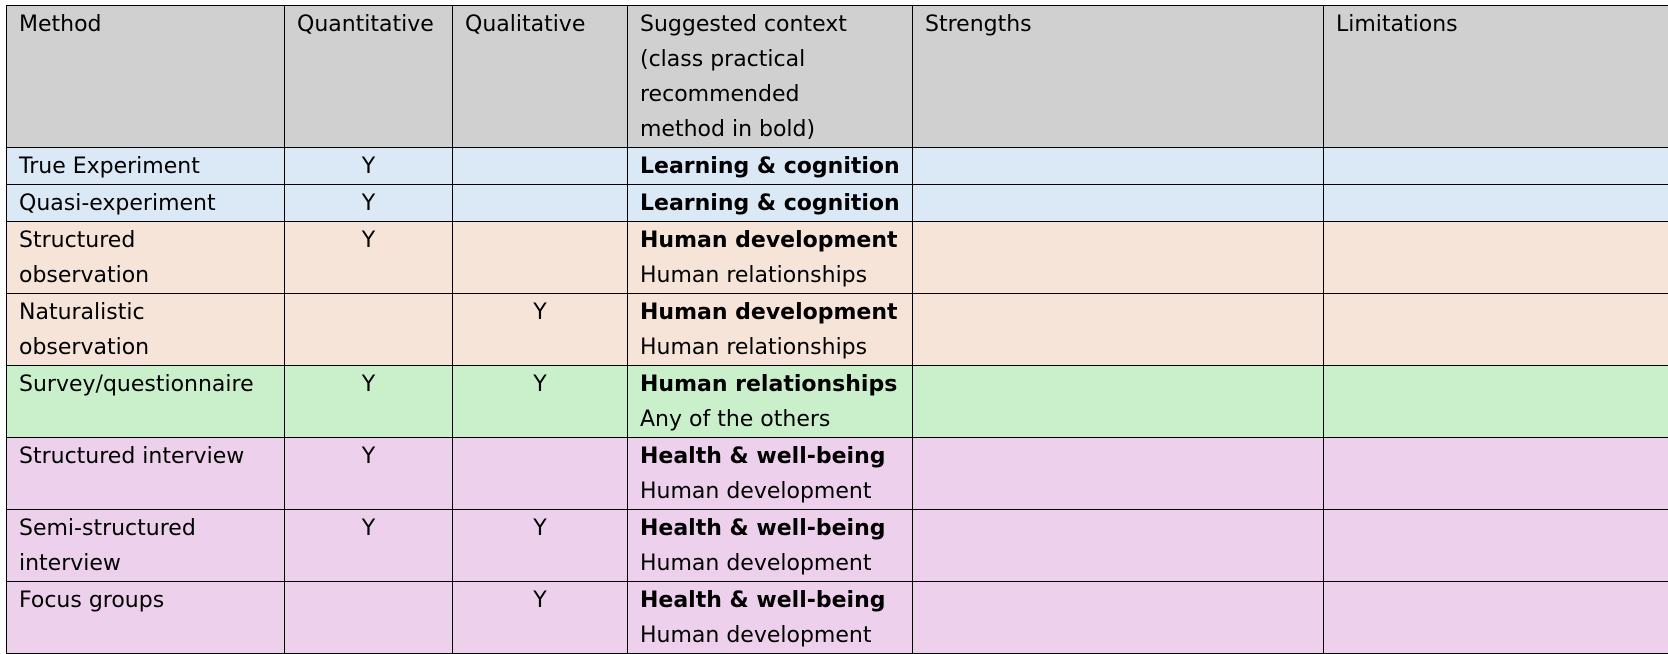 The image size is (1668, 654). Describe the element at coordinates (770, 94) in the screenshot. I see `header-context-line: recommended` at that location.